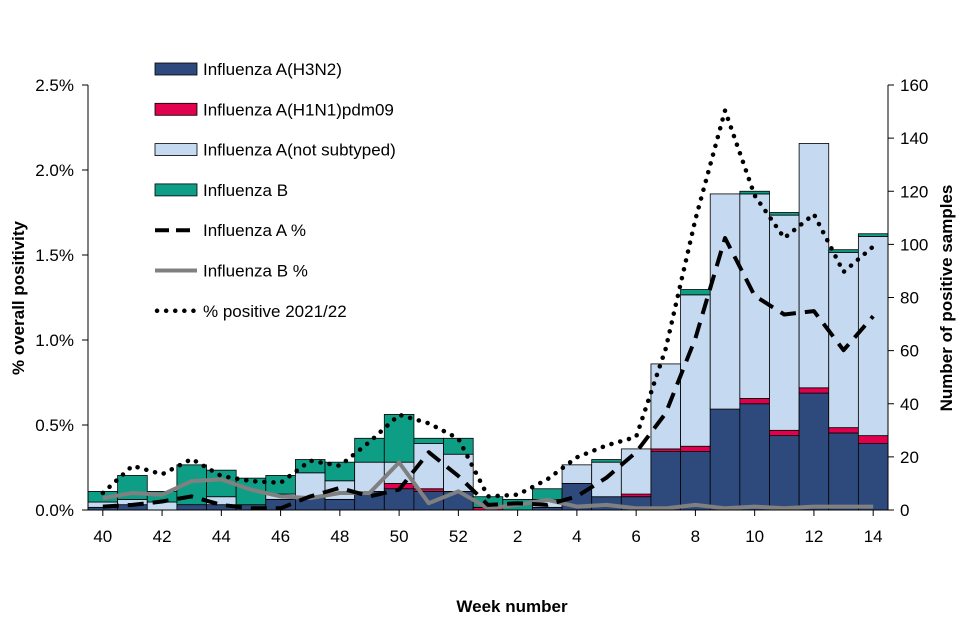 The width and height of the screenshot is (960, 640). Describe the element at coordinates (280, 536) in the screenshot. I see `x-tick-label: 46` at that location.